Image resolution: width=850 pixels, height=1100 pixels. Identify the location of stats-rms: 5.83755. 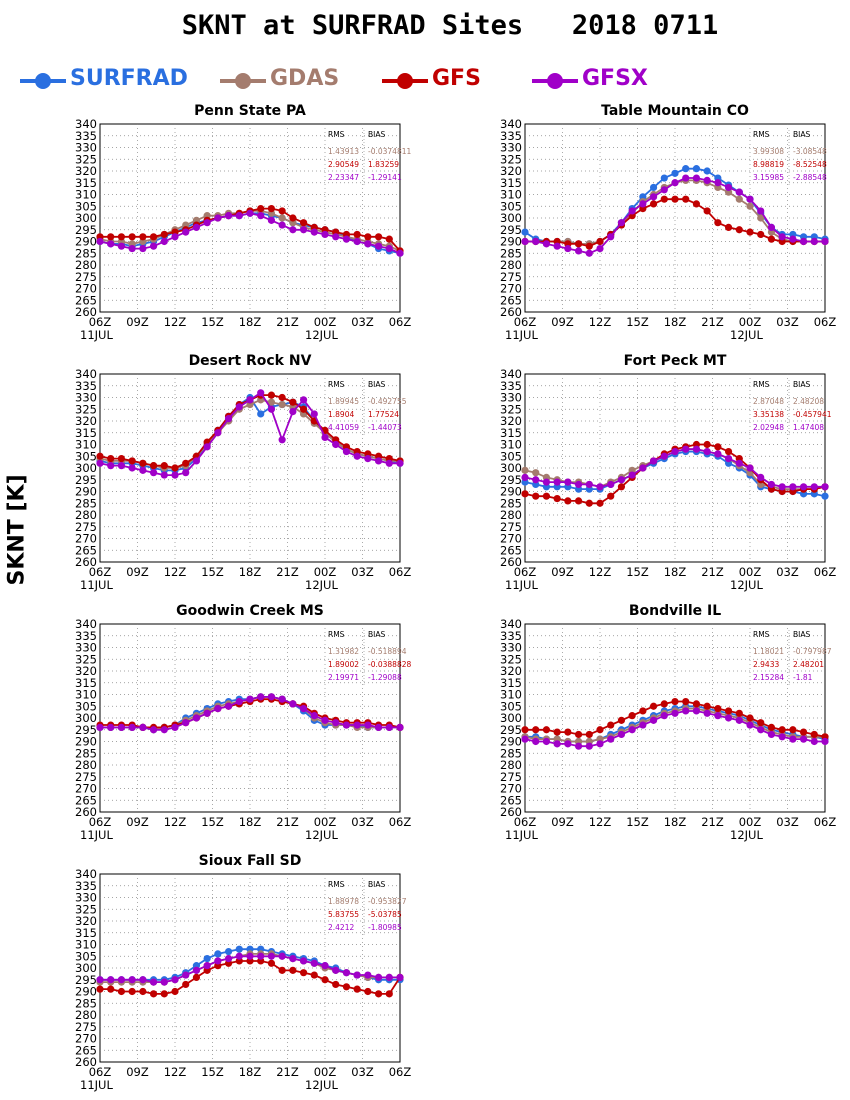
(343, 914).